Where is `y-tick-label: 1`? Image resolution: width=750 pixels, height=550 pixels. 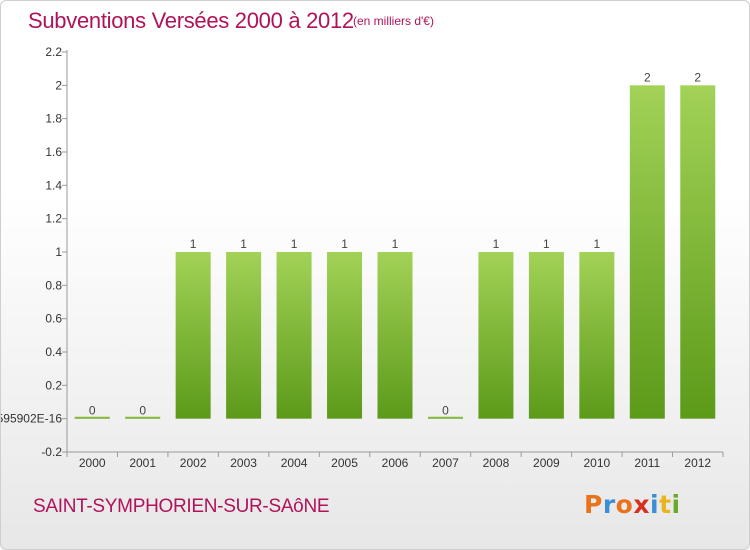
y-tick-label: 1 is located at coordinates (58, 252).